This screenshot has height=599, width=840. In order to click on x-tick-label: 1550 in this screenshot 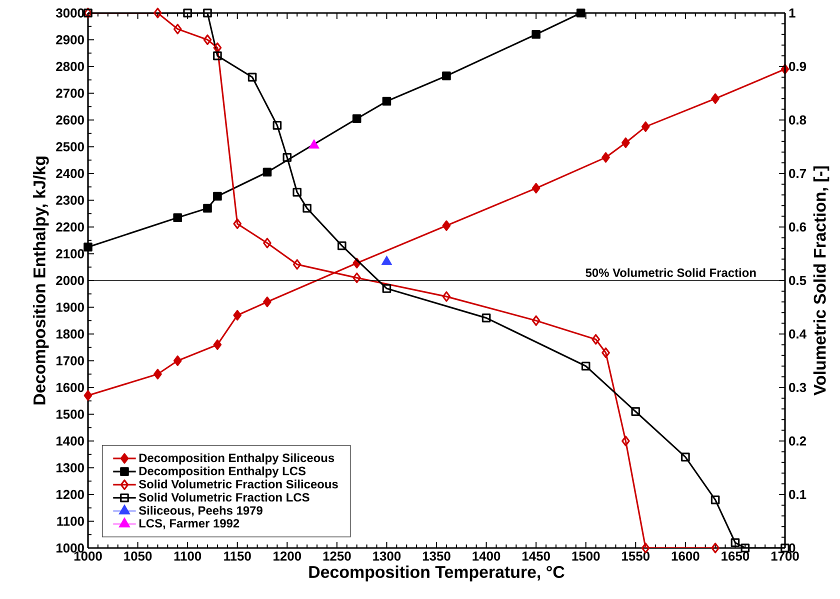, I will do `click(636, 556)`.